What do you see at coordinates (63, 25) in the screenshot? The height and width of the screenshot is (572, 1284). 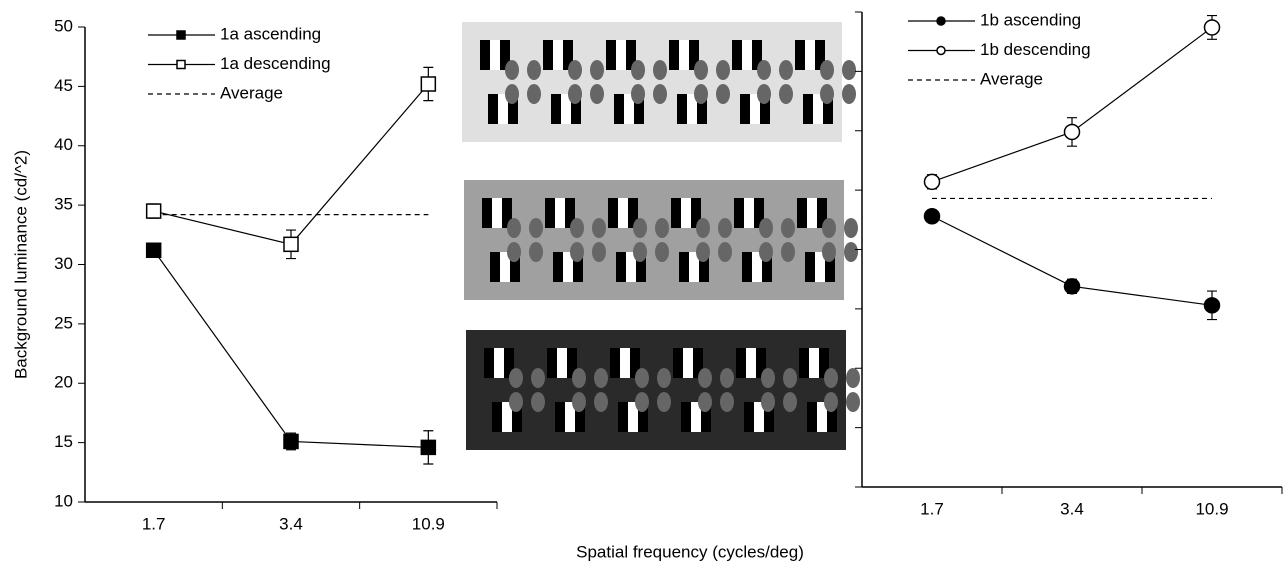 I see `y-tick-label: 50` at bounding box center [63, 25].